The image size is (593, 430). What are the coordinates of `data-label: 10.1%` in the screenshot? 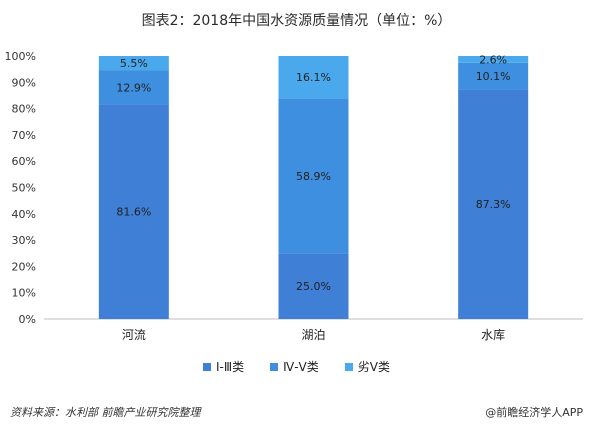 It's located at (493, 76).